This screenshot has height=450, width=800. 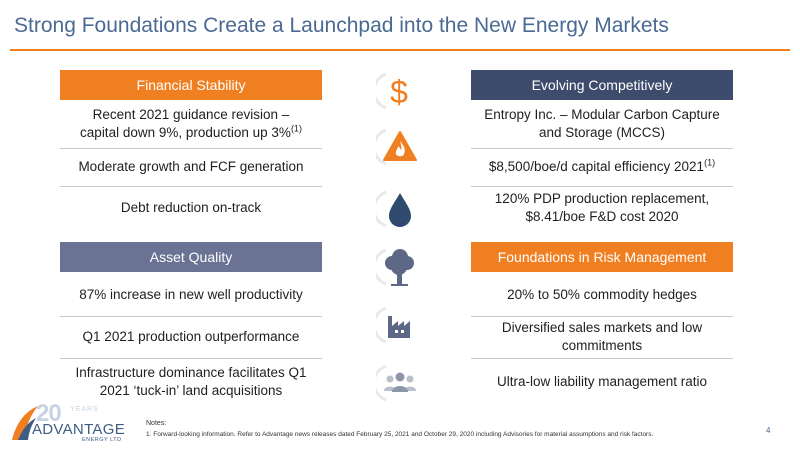 I want to click on risk-item-liability: Ultra-low liability management ratio, so click(x=602, y=381).